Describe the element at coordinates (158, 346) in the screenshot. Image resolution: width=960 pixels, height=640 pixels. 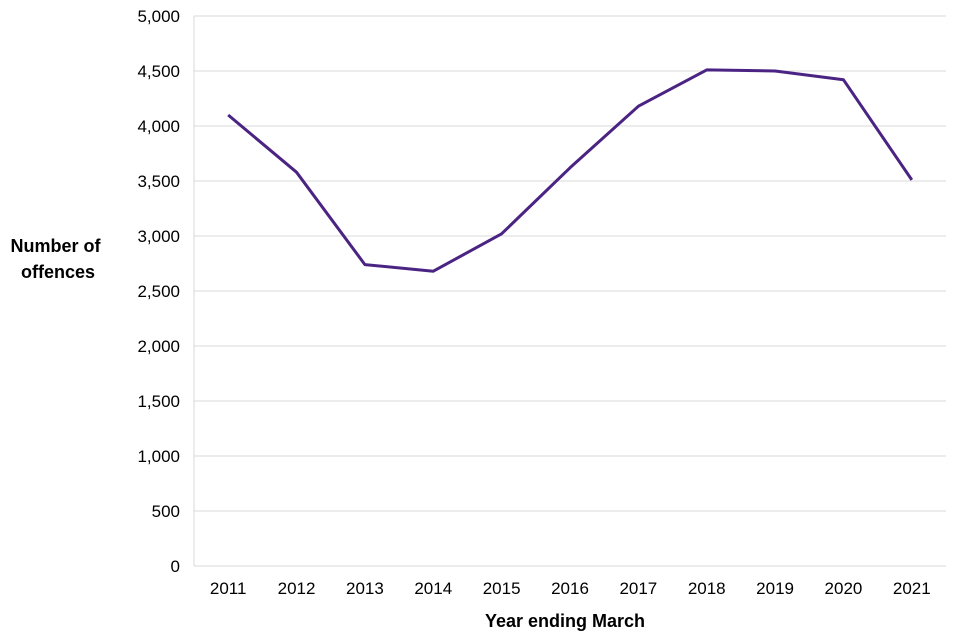
I see `y-tick-label: 2,000` at that location.